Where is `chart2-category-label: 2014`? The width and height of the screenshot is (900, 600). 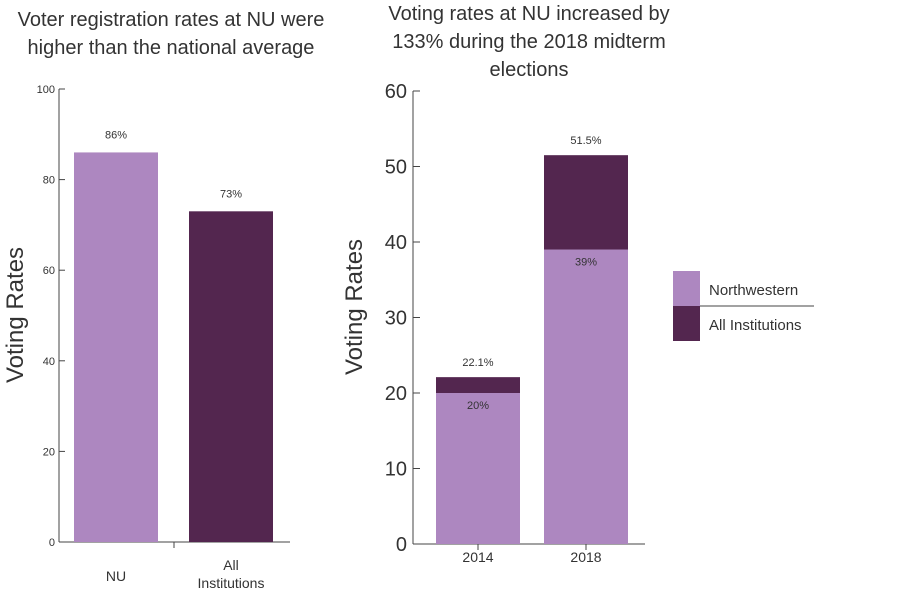 chart2-category-label: 2014 is located at coordinates (477, 557).